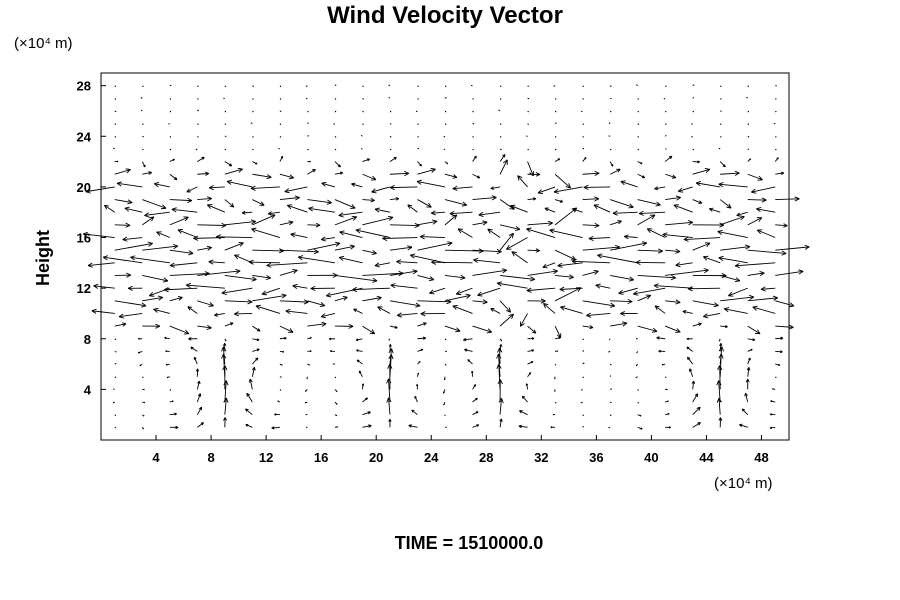 The width and height of the screenshot is (900, 600). Describe the element at coordinates (706, 457) in the screenshot. I see `x-tick-label: 44` at that location.